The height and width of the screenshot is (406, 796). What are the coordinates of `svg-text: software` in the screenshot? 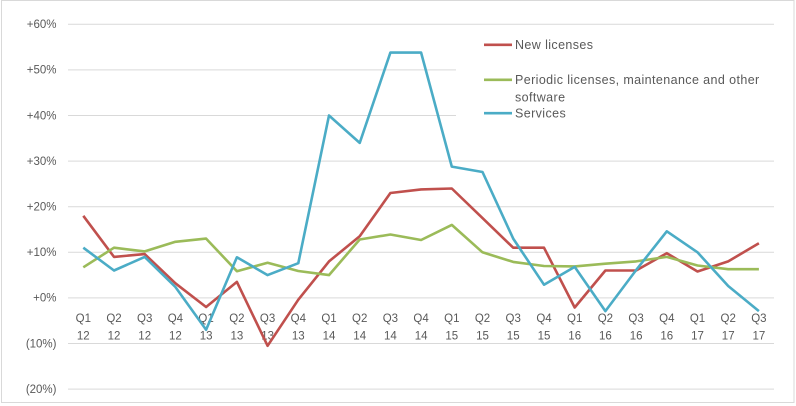 It's located at (540, 98).